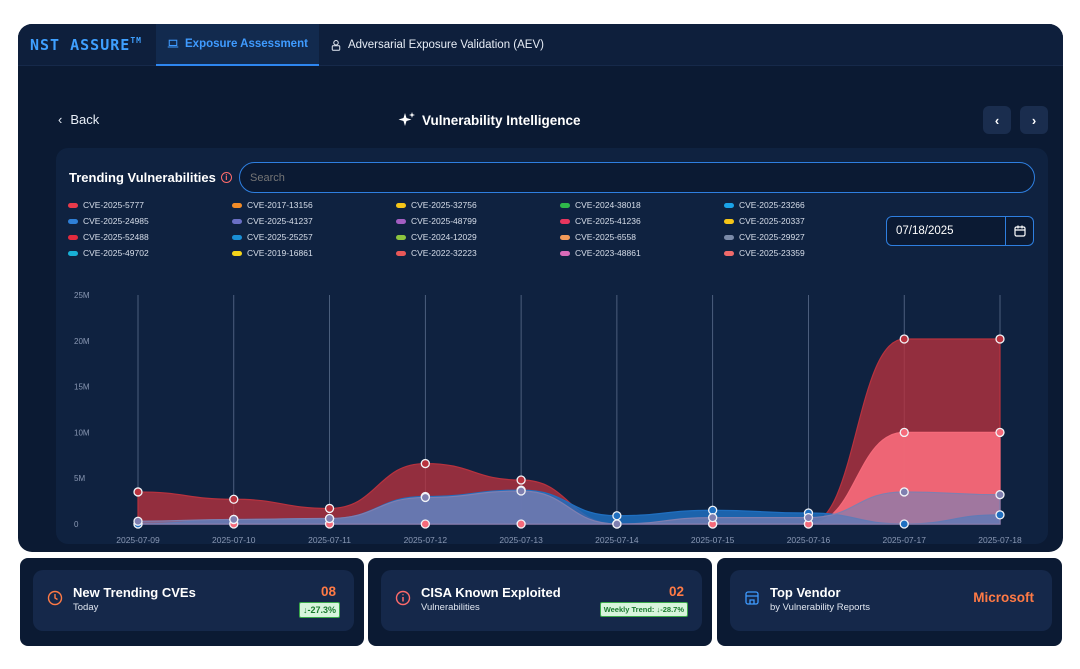  I want to click on legend-label: CVE-2025-6558, so click(605, 237).